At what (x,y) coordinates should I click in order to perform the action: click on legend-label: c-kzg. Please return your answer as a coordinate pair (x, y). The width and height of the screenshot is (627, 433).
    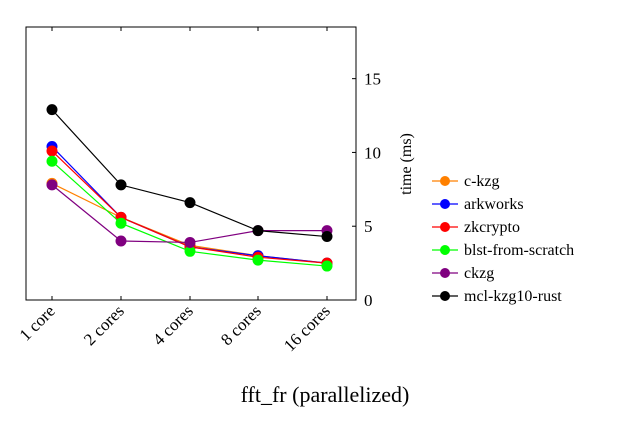
    Looking at the image, I should click on (482, 181).